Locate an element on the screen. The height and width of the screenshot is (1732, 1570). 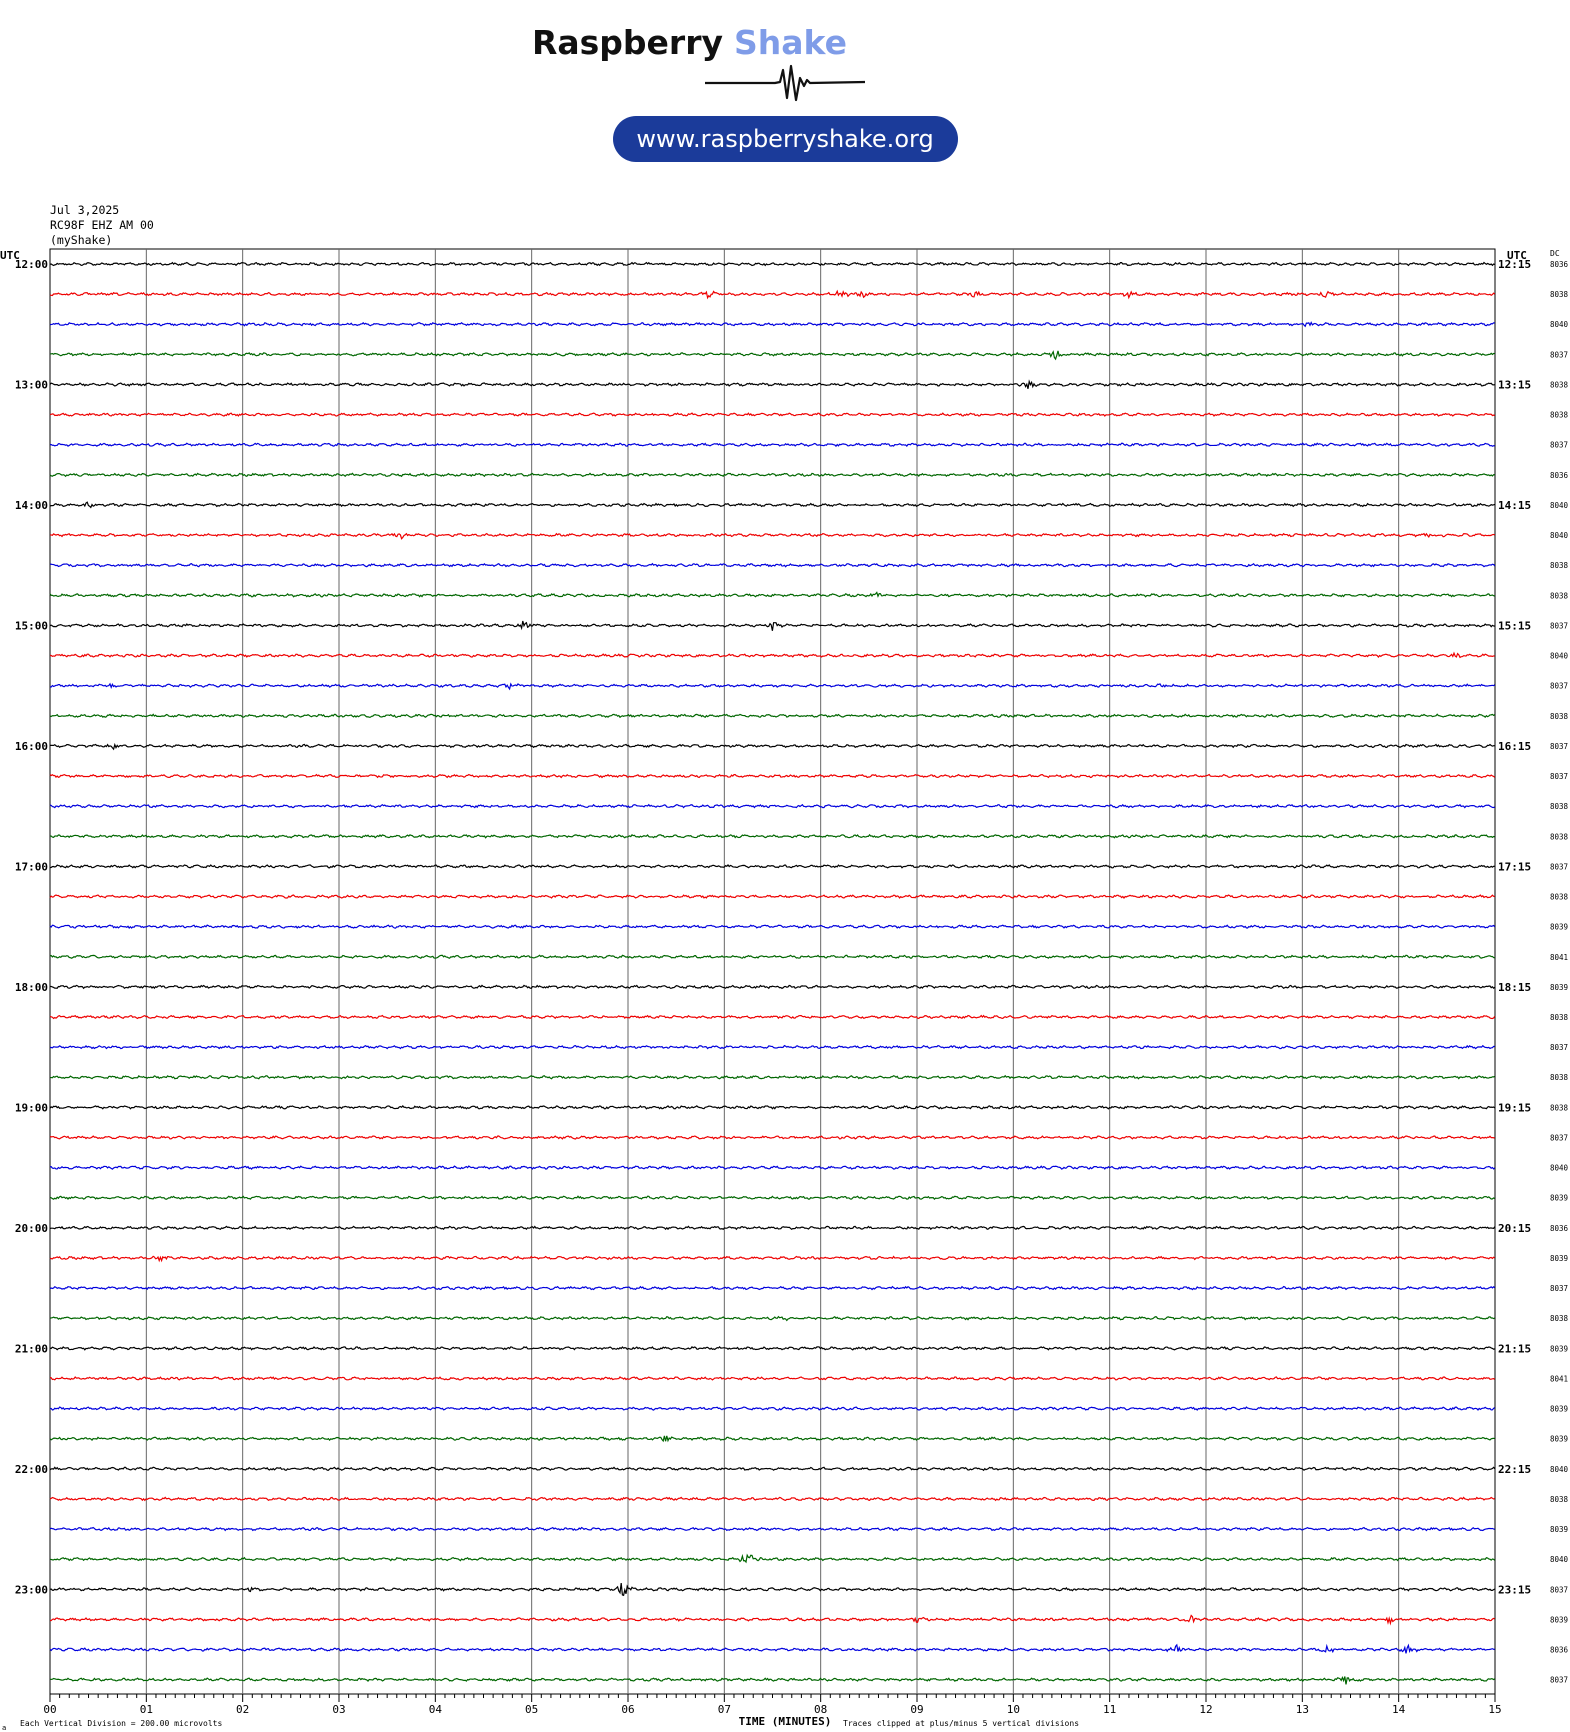
left-hour-label: 22:00 is located at coordinates (31, 1469).